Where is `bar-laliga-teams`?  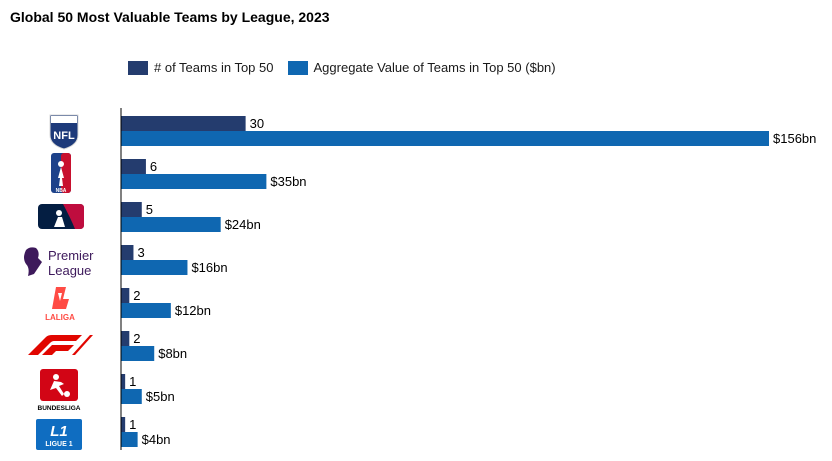 bar-laliga-teams is located at coordinates (125, 295).